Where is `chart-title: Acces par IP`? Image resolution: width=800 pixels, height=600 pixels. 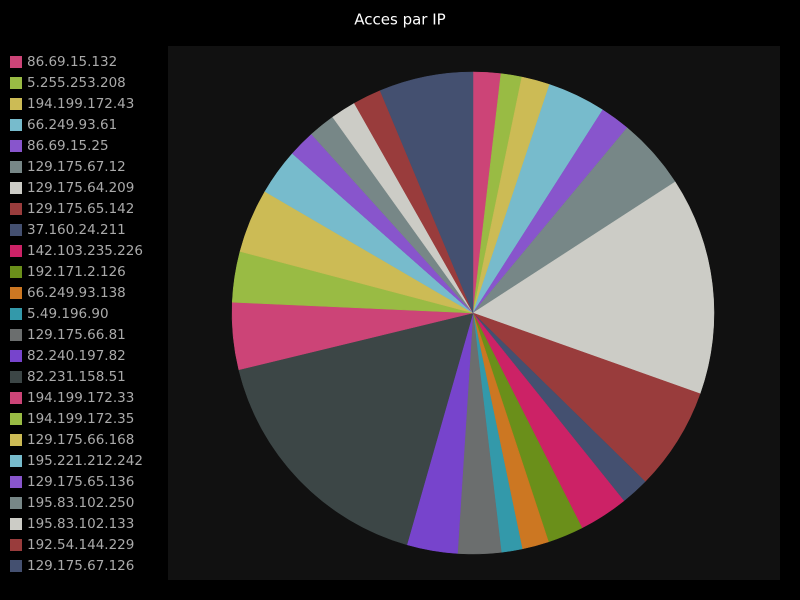 chart-title: Acces par IP is located at coordinates (399, 20).